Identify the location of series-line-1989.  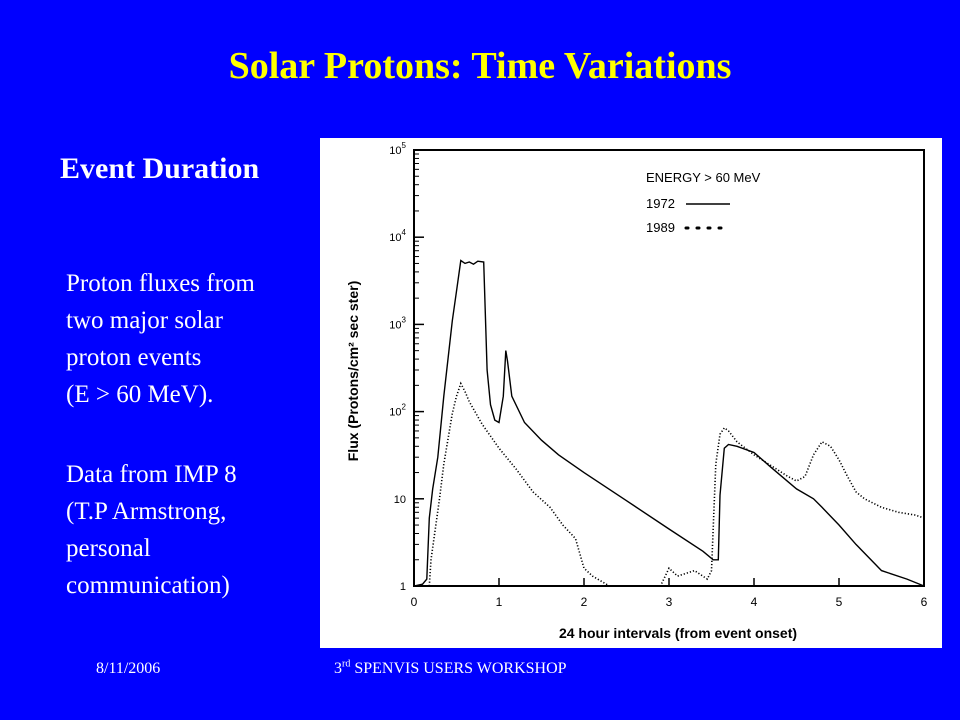
(676, 484).